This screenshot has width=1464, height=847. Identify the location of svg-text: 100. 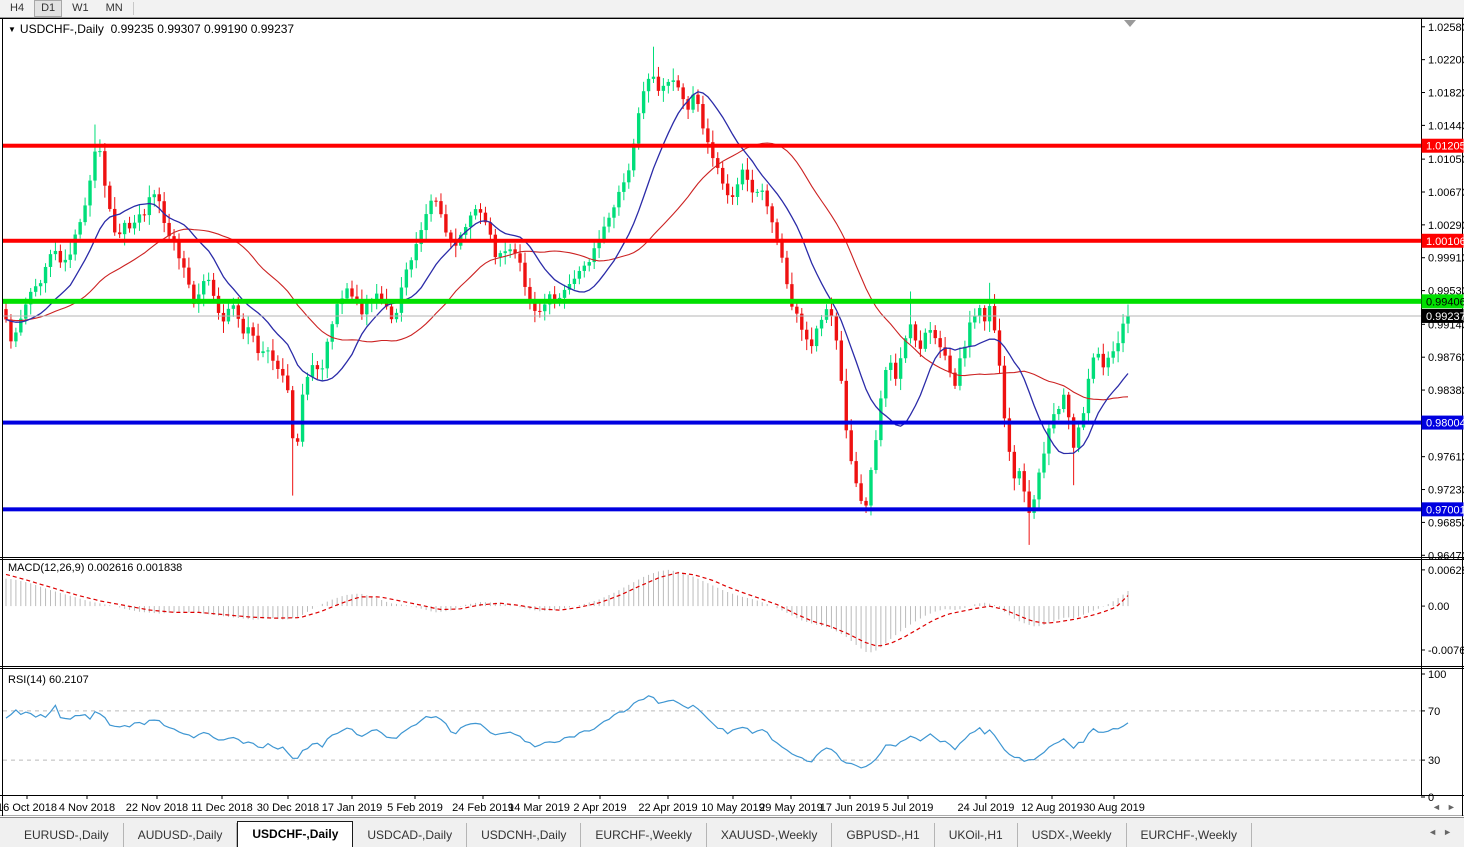
(1437, 675).